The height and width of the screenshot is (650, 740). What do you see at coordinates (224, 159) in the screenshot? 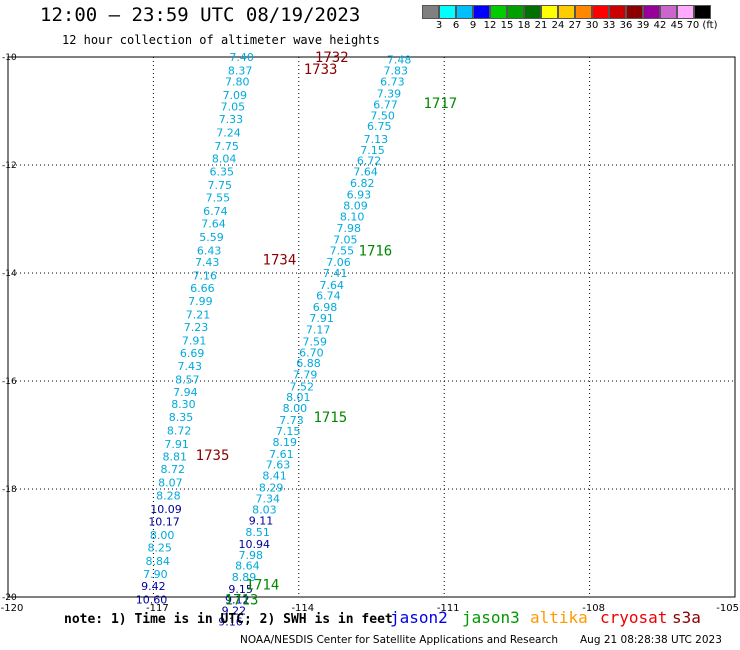
I see `wave-height-value: 8.04` at bounding box center [224, 159].